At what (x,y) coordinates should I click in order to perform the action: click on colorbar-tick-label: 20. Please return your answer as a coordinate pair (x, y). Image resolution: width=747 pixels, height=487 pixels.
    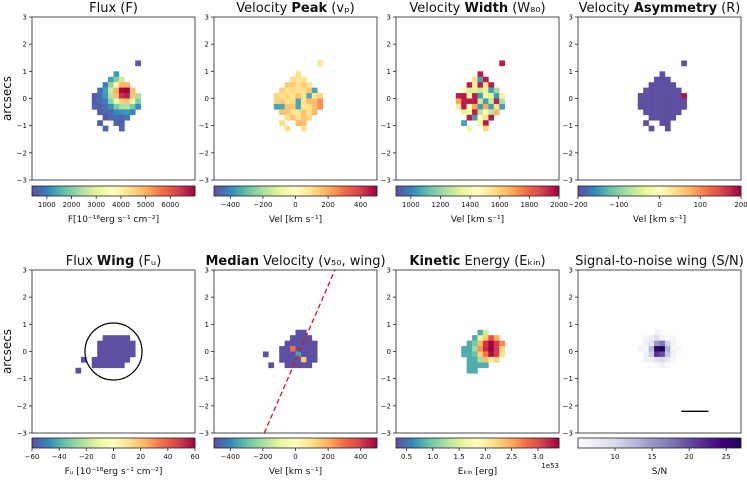
    Looking at the image, I should click on (689, 457).